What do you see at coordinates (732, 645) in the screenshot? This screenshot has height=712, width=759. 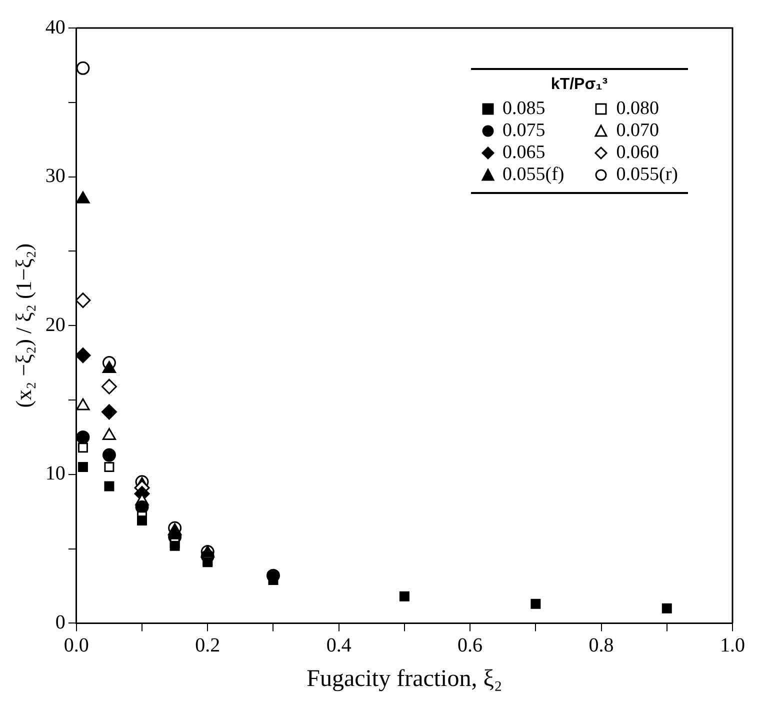 I see `x-tick-label: 1.0` at bounding box center [732, 645].